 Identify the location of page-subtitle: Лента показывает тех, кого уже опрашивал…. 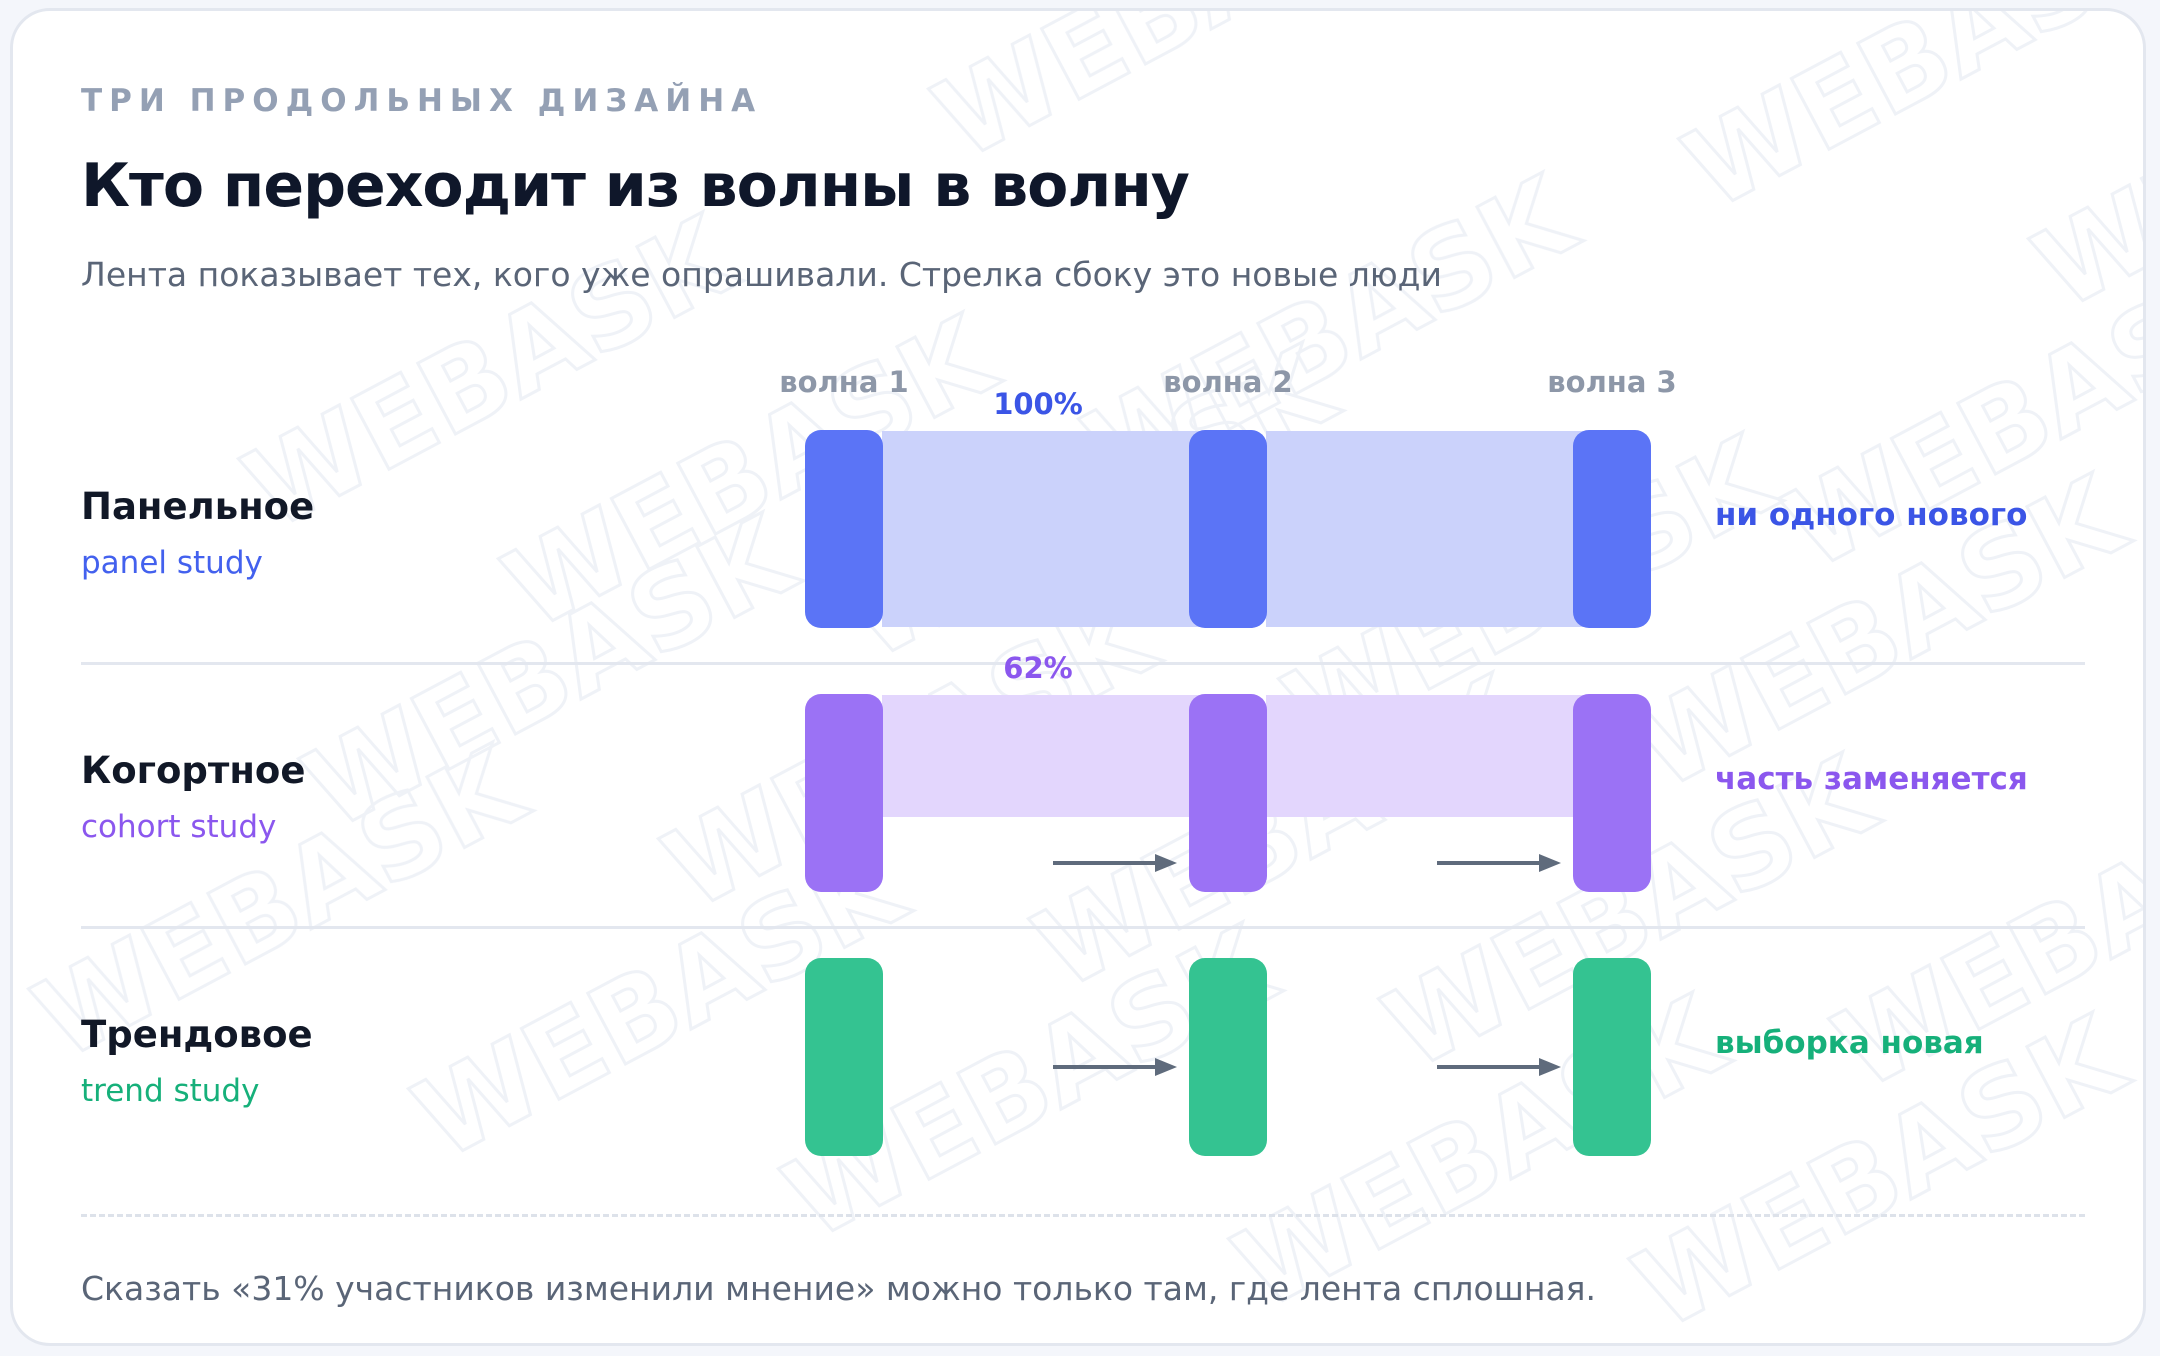
(761, 274).